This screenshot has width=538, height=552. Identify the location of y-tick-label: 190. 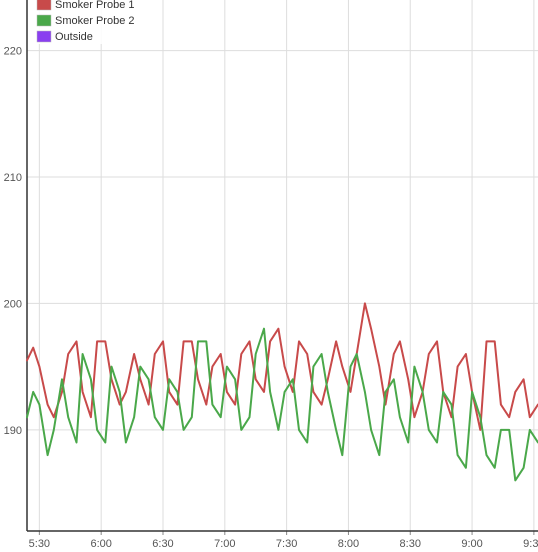
(13, 431).